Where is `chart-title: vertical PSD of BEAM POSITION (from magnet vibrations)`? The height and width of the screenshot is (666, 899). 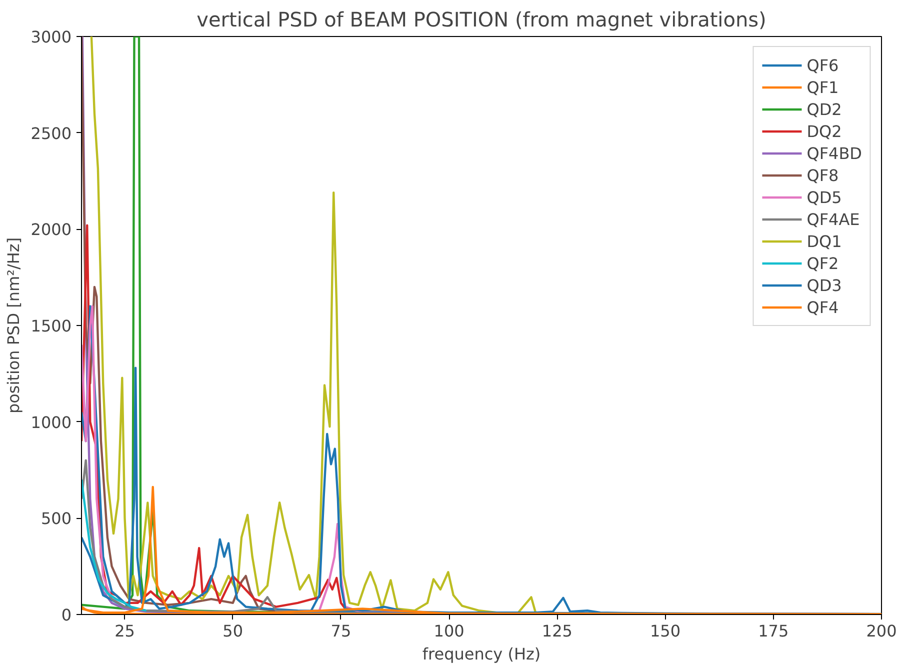
chart-title: vertical PSD of BEAM POSITION (from magnet vibrations) is located at coordinates (481, 20).